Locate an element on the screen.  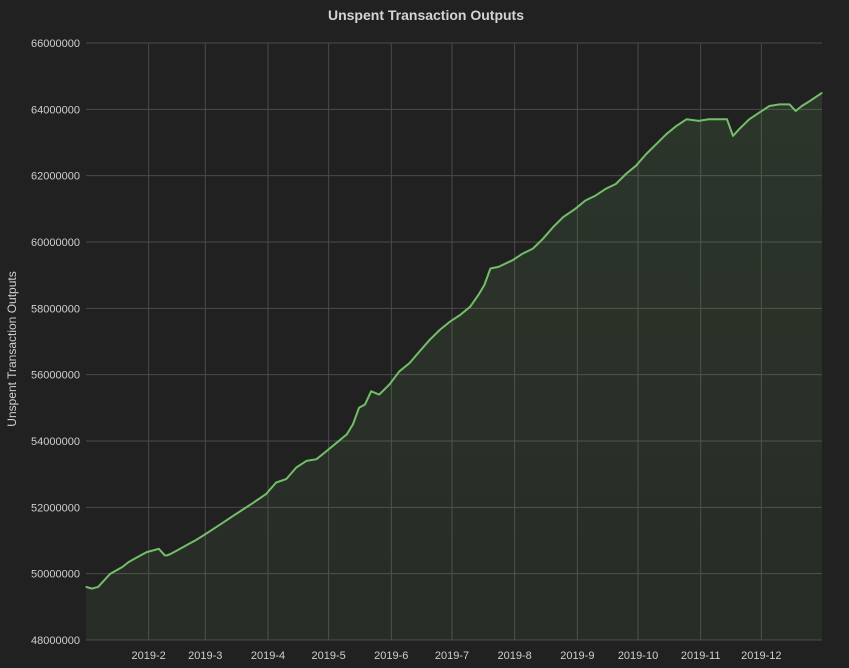
x-tick-label: 2019-4 is located at coordinates (268, 656).